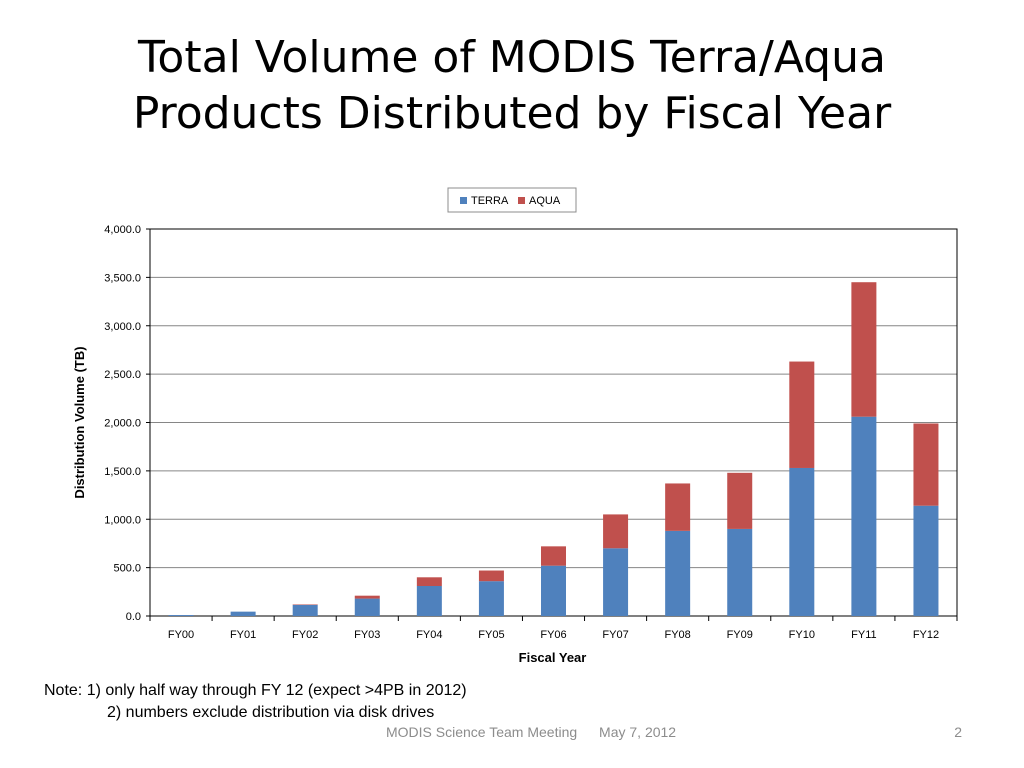  What do you see at coordinates (122, 278) in the screenshot?
I see `y-tick-label: 3,500.0` at bounding box center [122, 278].